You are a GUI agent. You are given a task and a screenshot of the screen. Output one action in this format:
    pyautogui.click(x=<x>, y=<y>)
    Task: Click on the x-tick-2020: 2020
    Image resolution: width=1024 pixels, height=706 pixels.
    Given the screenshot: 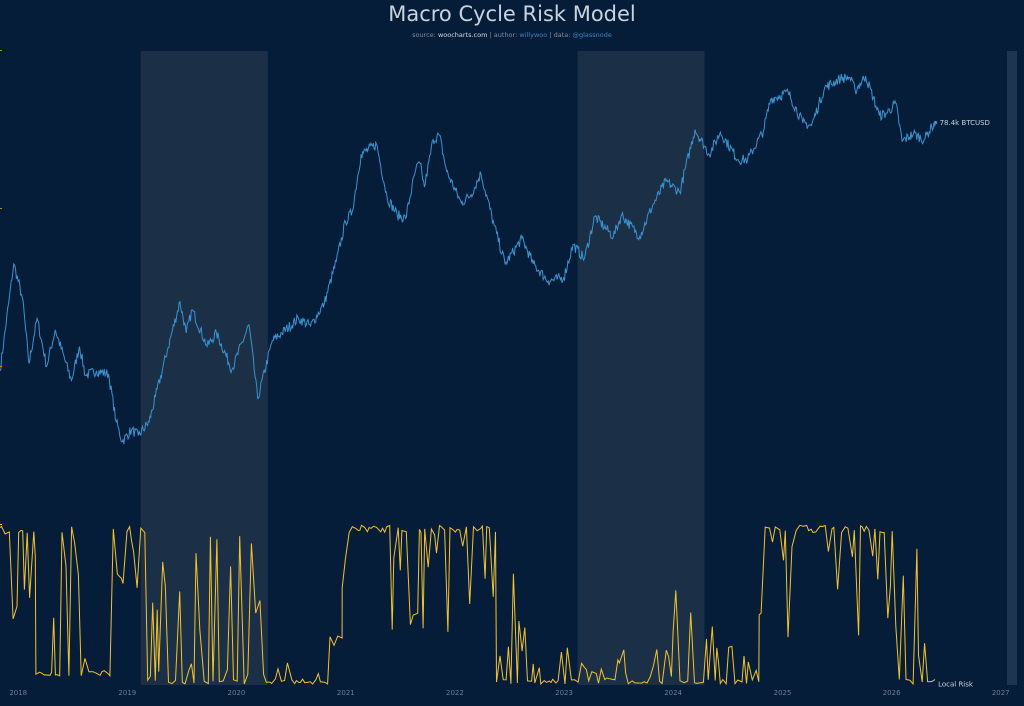 What is the action you would take?
    pyautogui.click(x=237, y=693)
    